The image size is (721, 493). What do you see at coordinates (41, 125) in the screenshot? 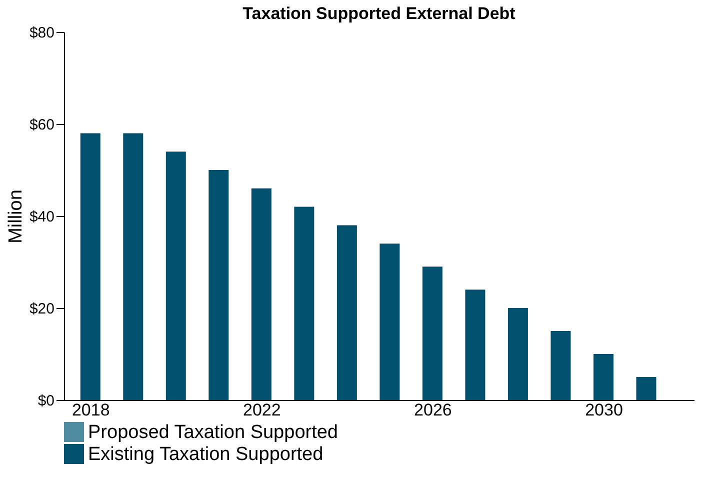
I see `y-tick-label: $60` at bounding box center [41, 125].